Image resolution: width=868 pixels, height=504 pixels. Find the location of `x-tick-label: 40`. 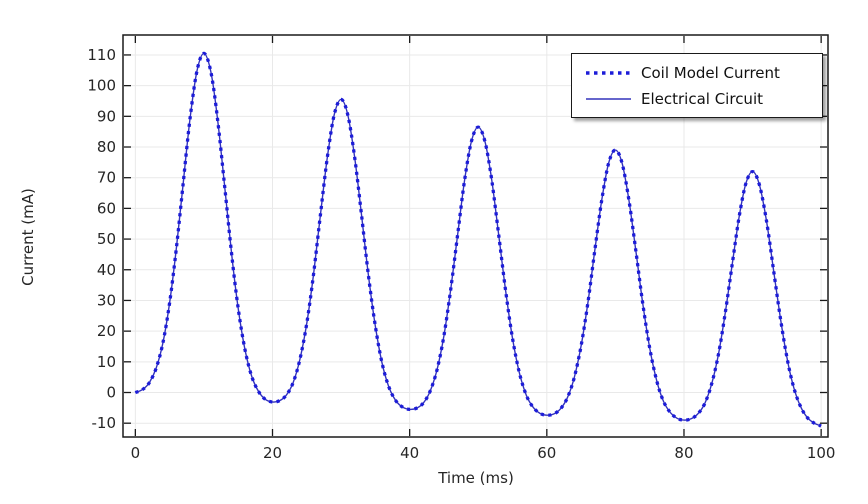

x-tick-label: 40 is located at coordinates (409, 453).